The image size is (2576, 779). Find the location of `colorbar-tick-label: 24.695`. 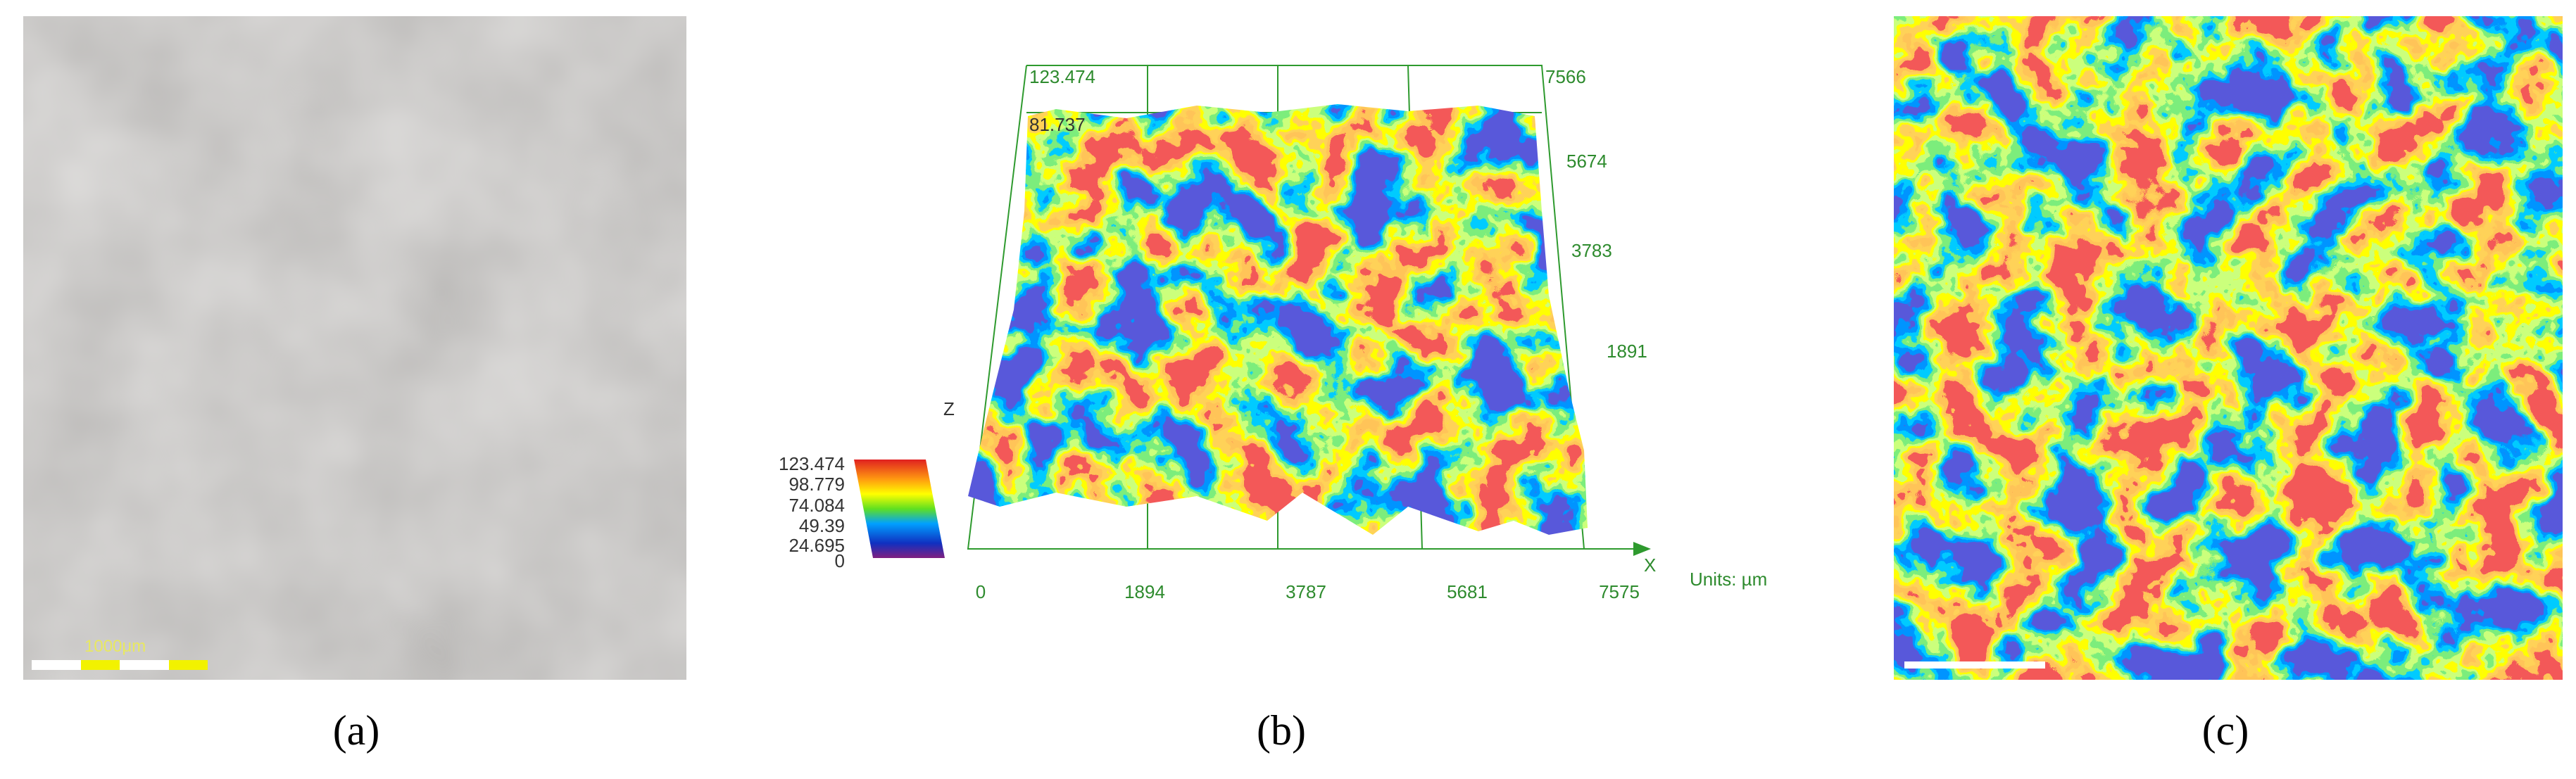

colorbar-tick-label: 24.695 is located at coordinates (817, 545).